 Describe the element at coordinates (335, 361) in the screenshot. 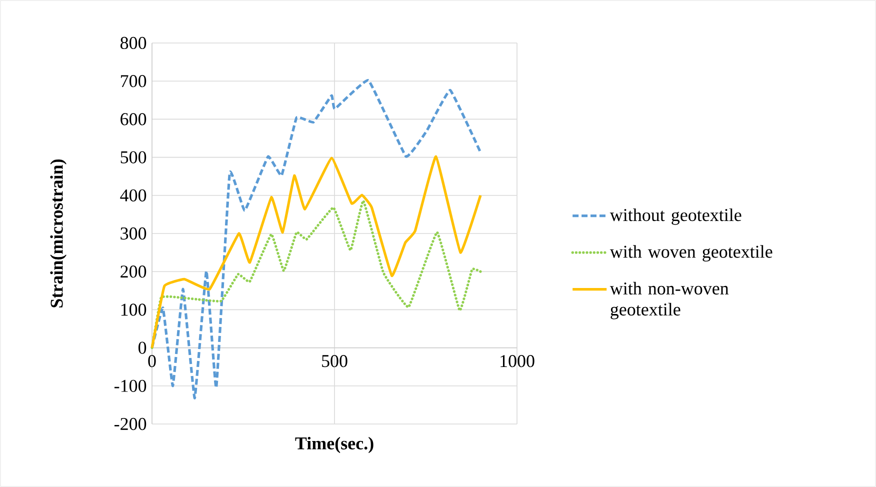

I see `x-tick-label: 500` at that location.